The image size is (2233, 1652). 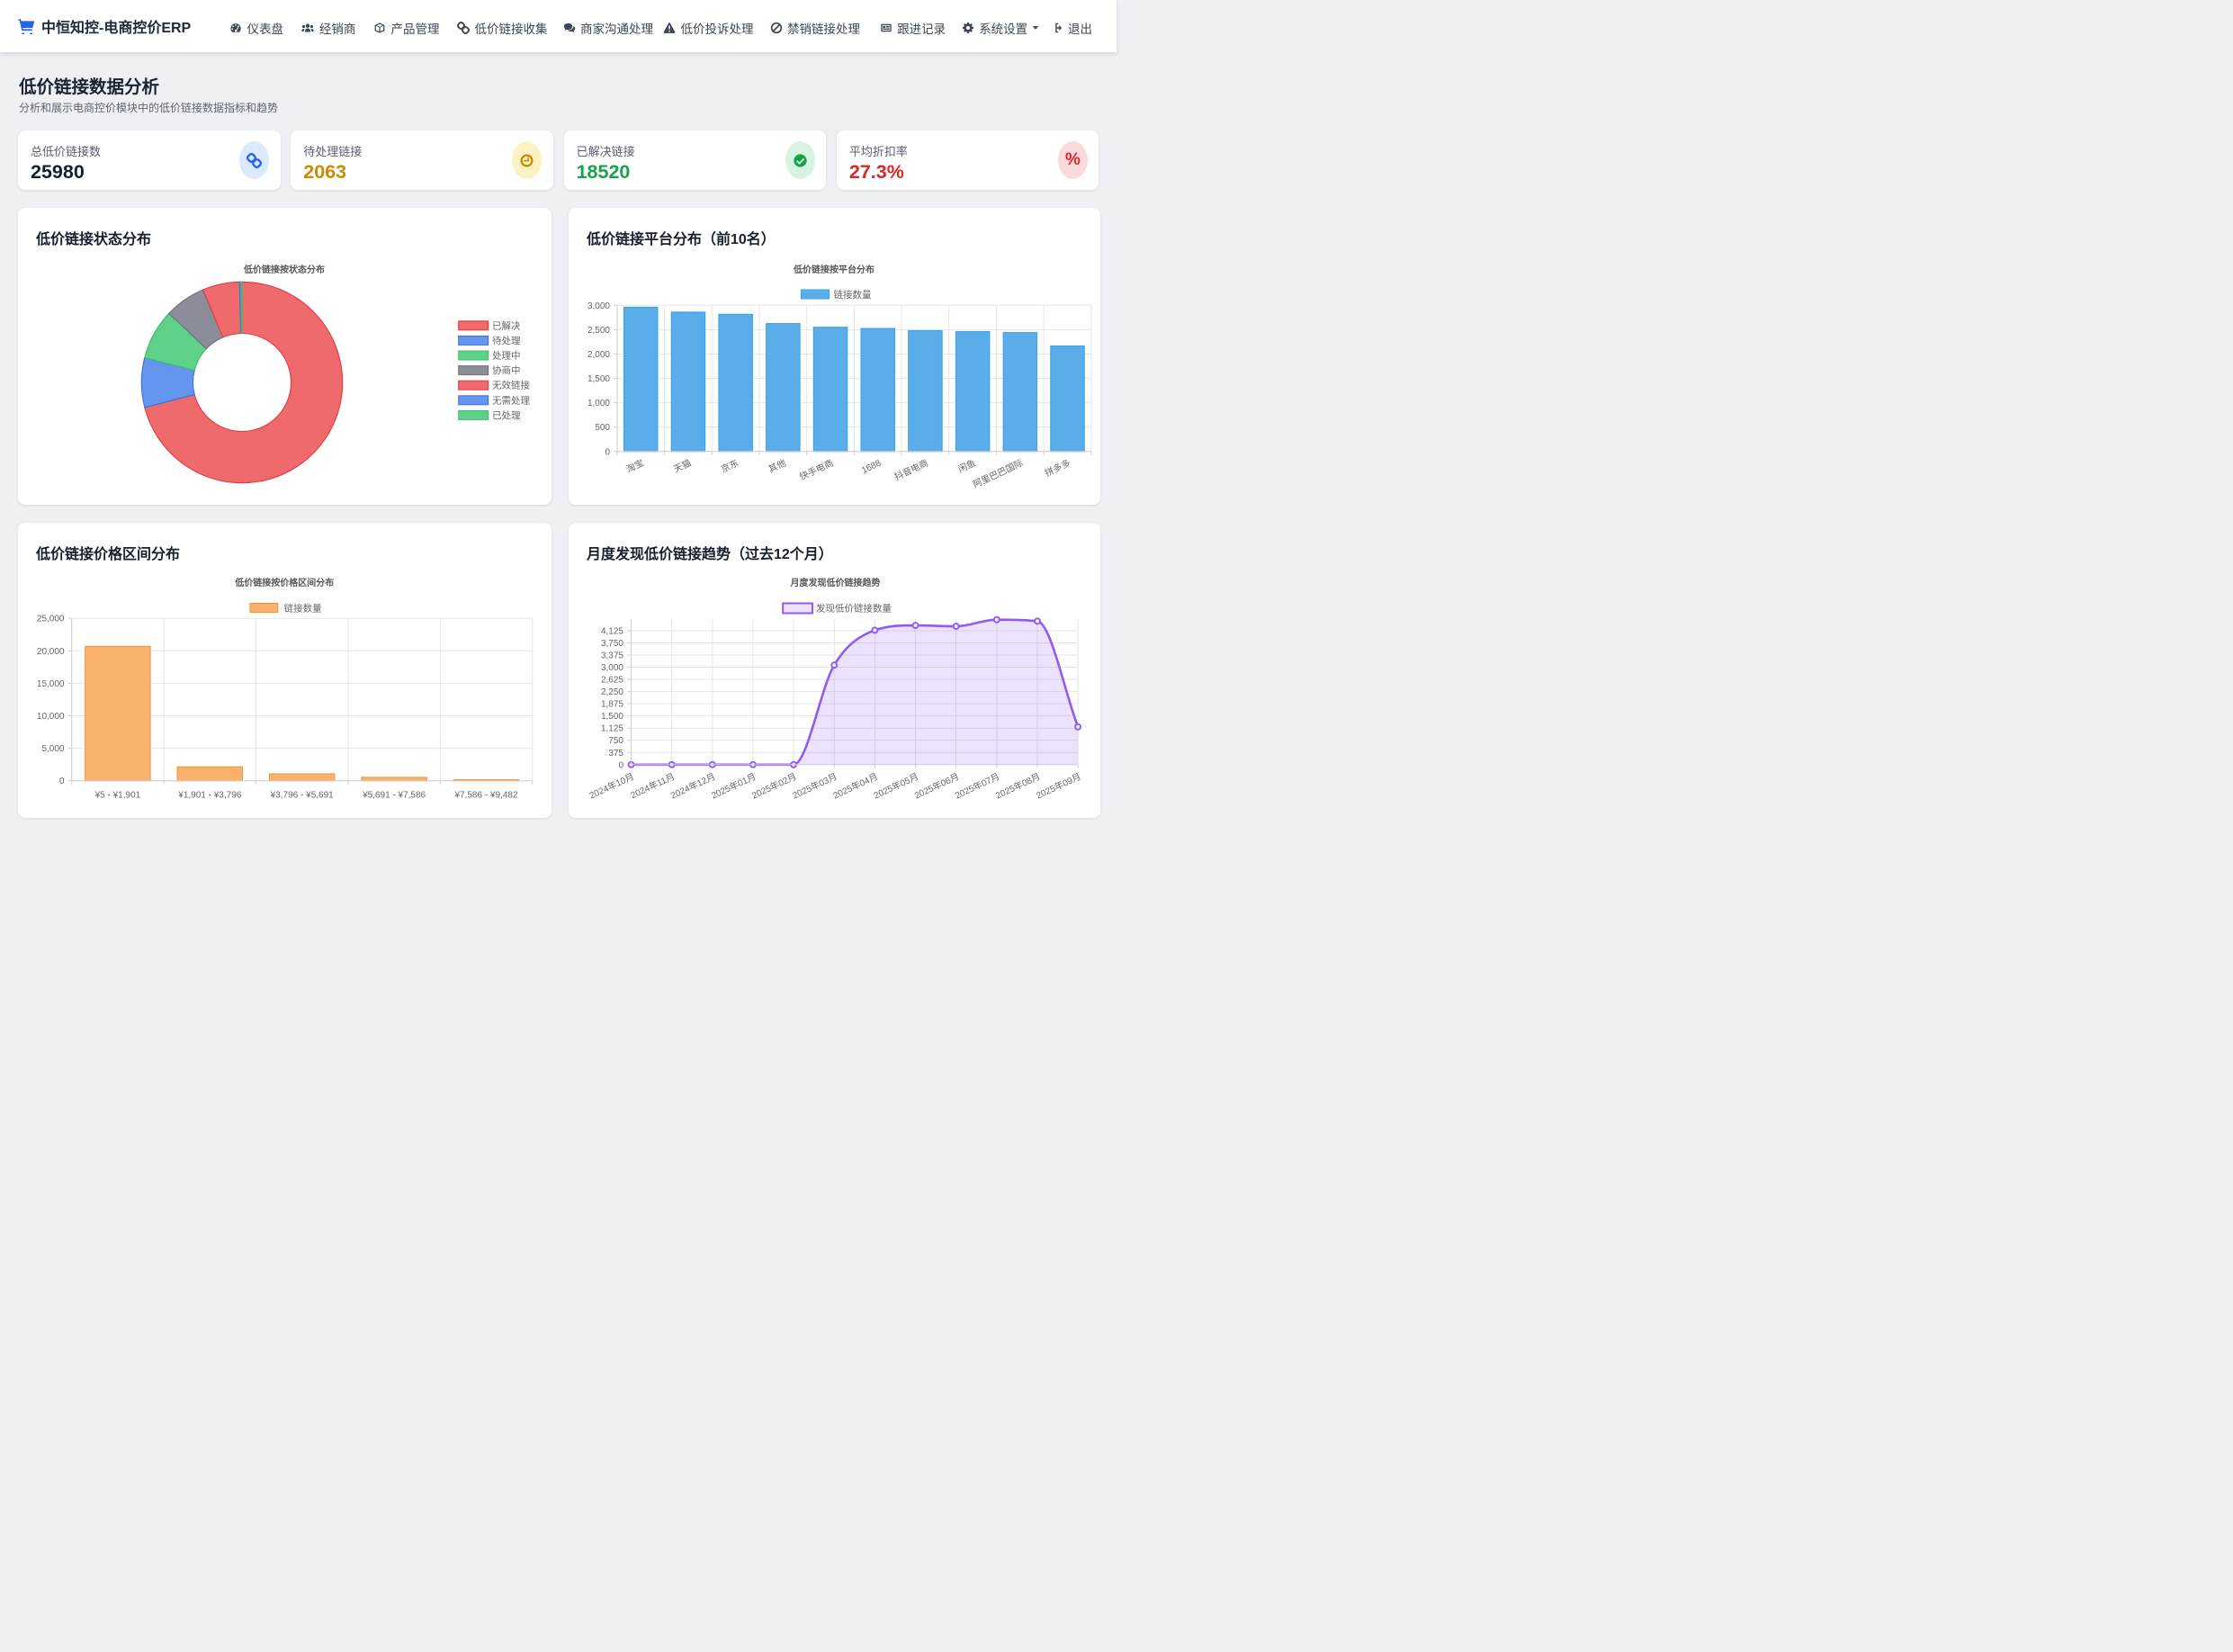 What do you see at coordinates (506, 340) in the screenshot?
I see `svg-text: 待处理` at bounding box center [506, 340].